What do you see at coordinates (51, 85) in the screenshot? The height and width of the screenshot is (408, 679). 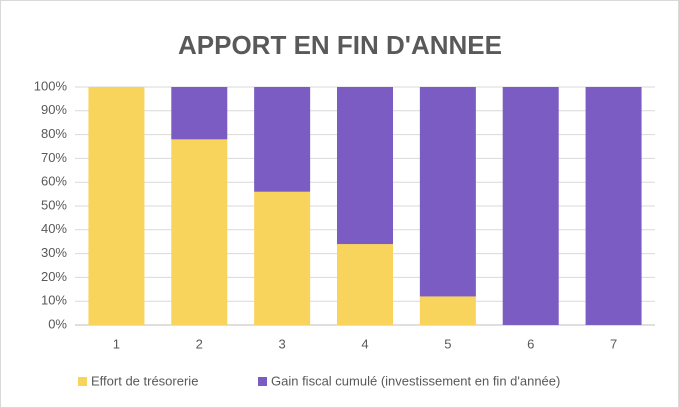 I see `y-tick-label: 100%` at bounding box center [51, 85].